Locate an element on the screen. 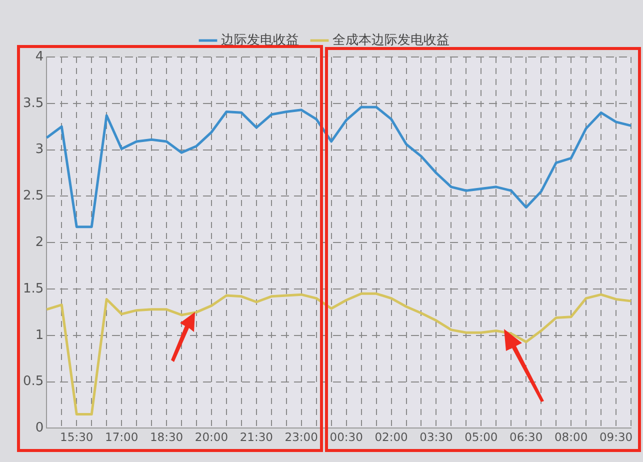 The height and width of the screenshot is (462, 643). x-tick-label: 17:00 is located at coordinates (121, 437).